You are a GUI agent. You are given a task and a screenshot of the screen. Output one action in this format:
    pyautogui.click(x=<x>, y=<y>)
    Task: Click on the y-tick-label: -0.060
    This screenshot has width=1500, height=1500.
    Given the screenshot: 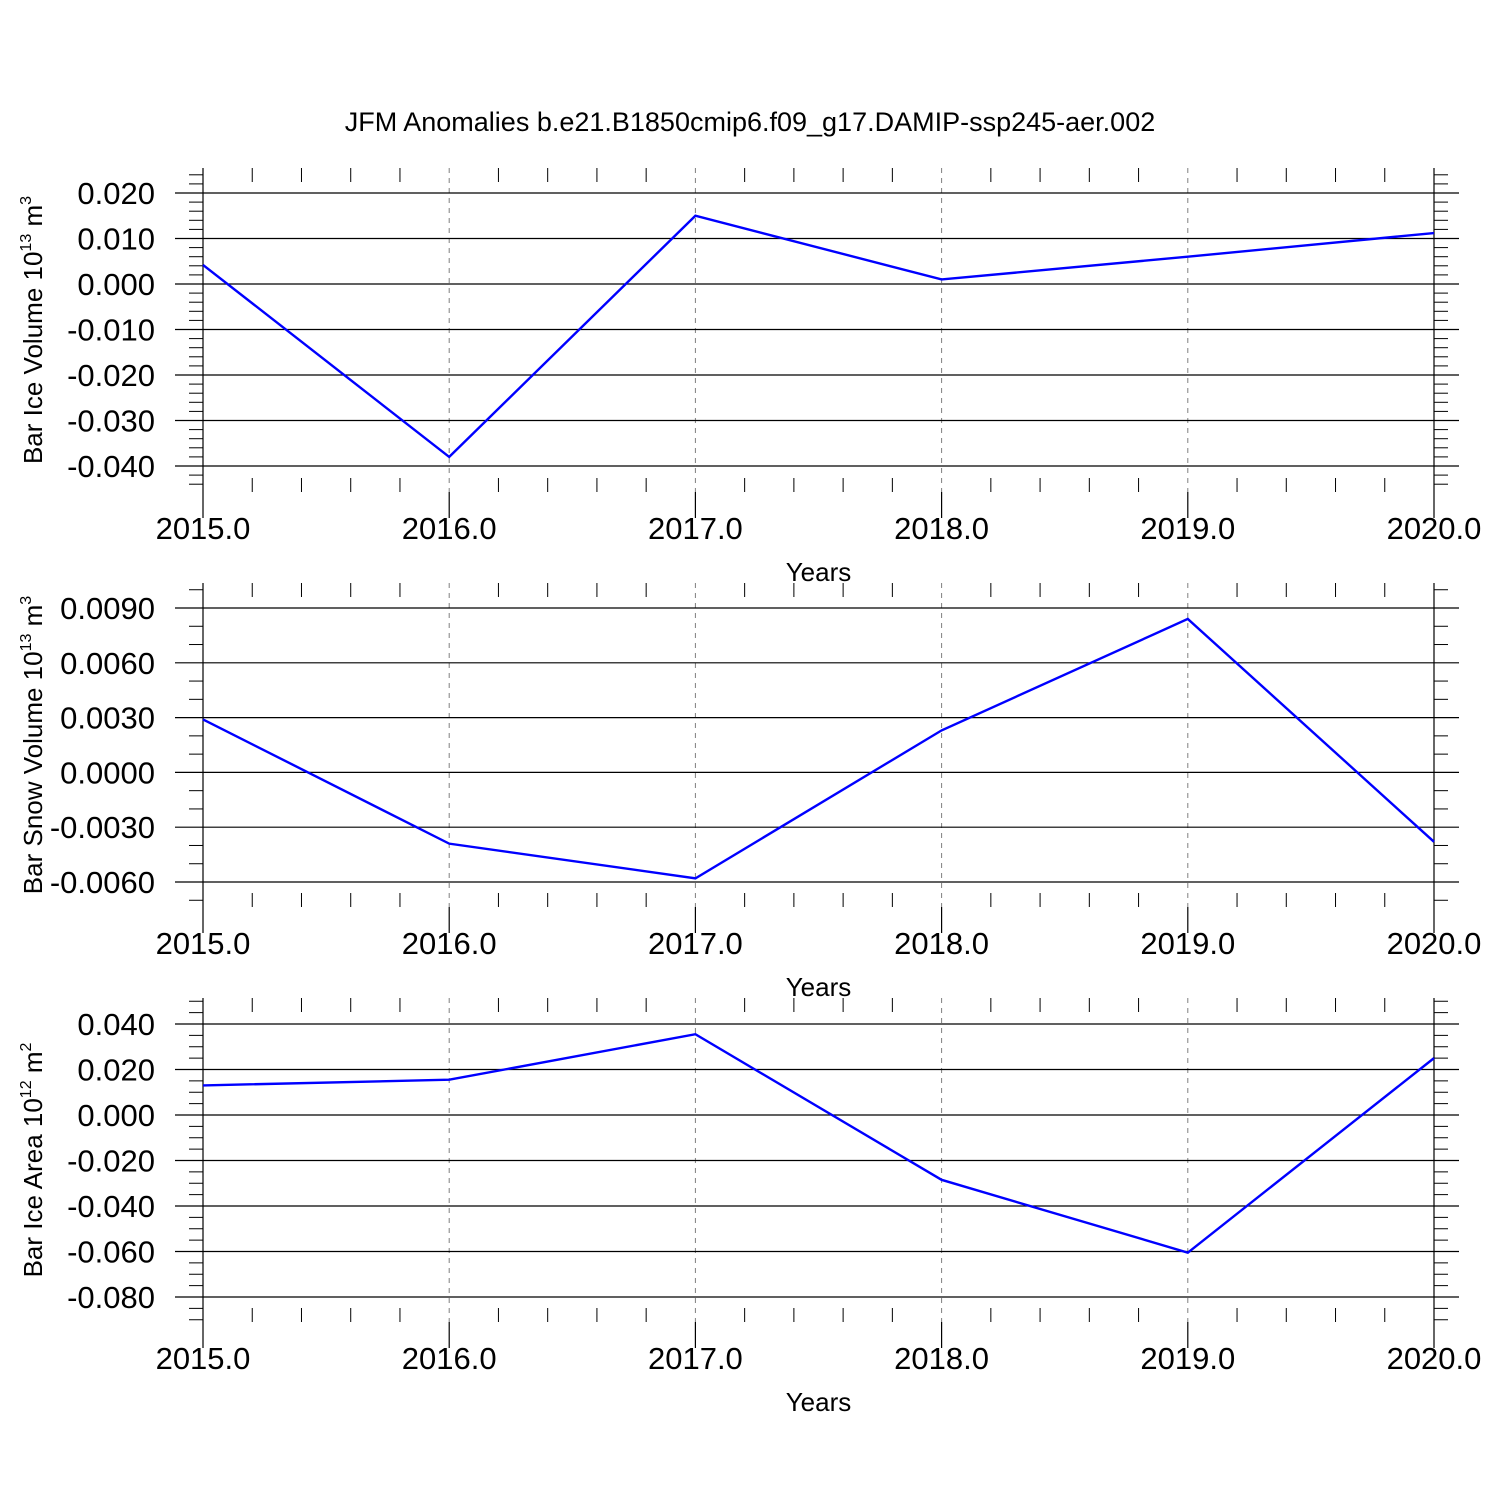 What is the action you would take?
    pyautogui.click(x=111, y=1252)
    